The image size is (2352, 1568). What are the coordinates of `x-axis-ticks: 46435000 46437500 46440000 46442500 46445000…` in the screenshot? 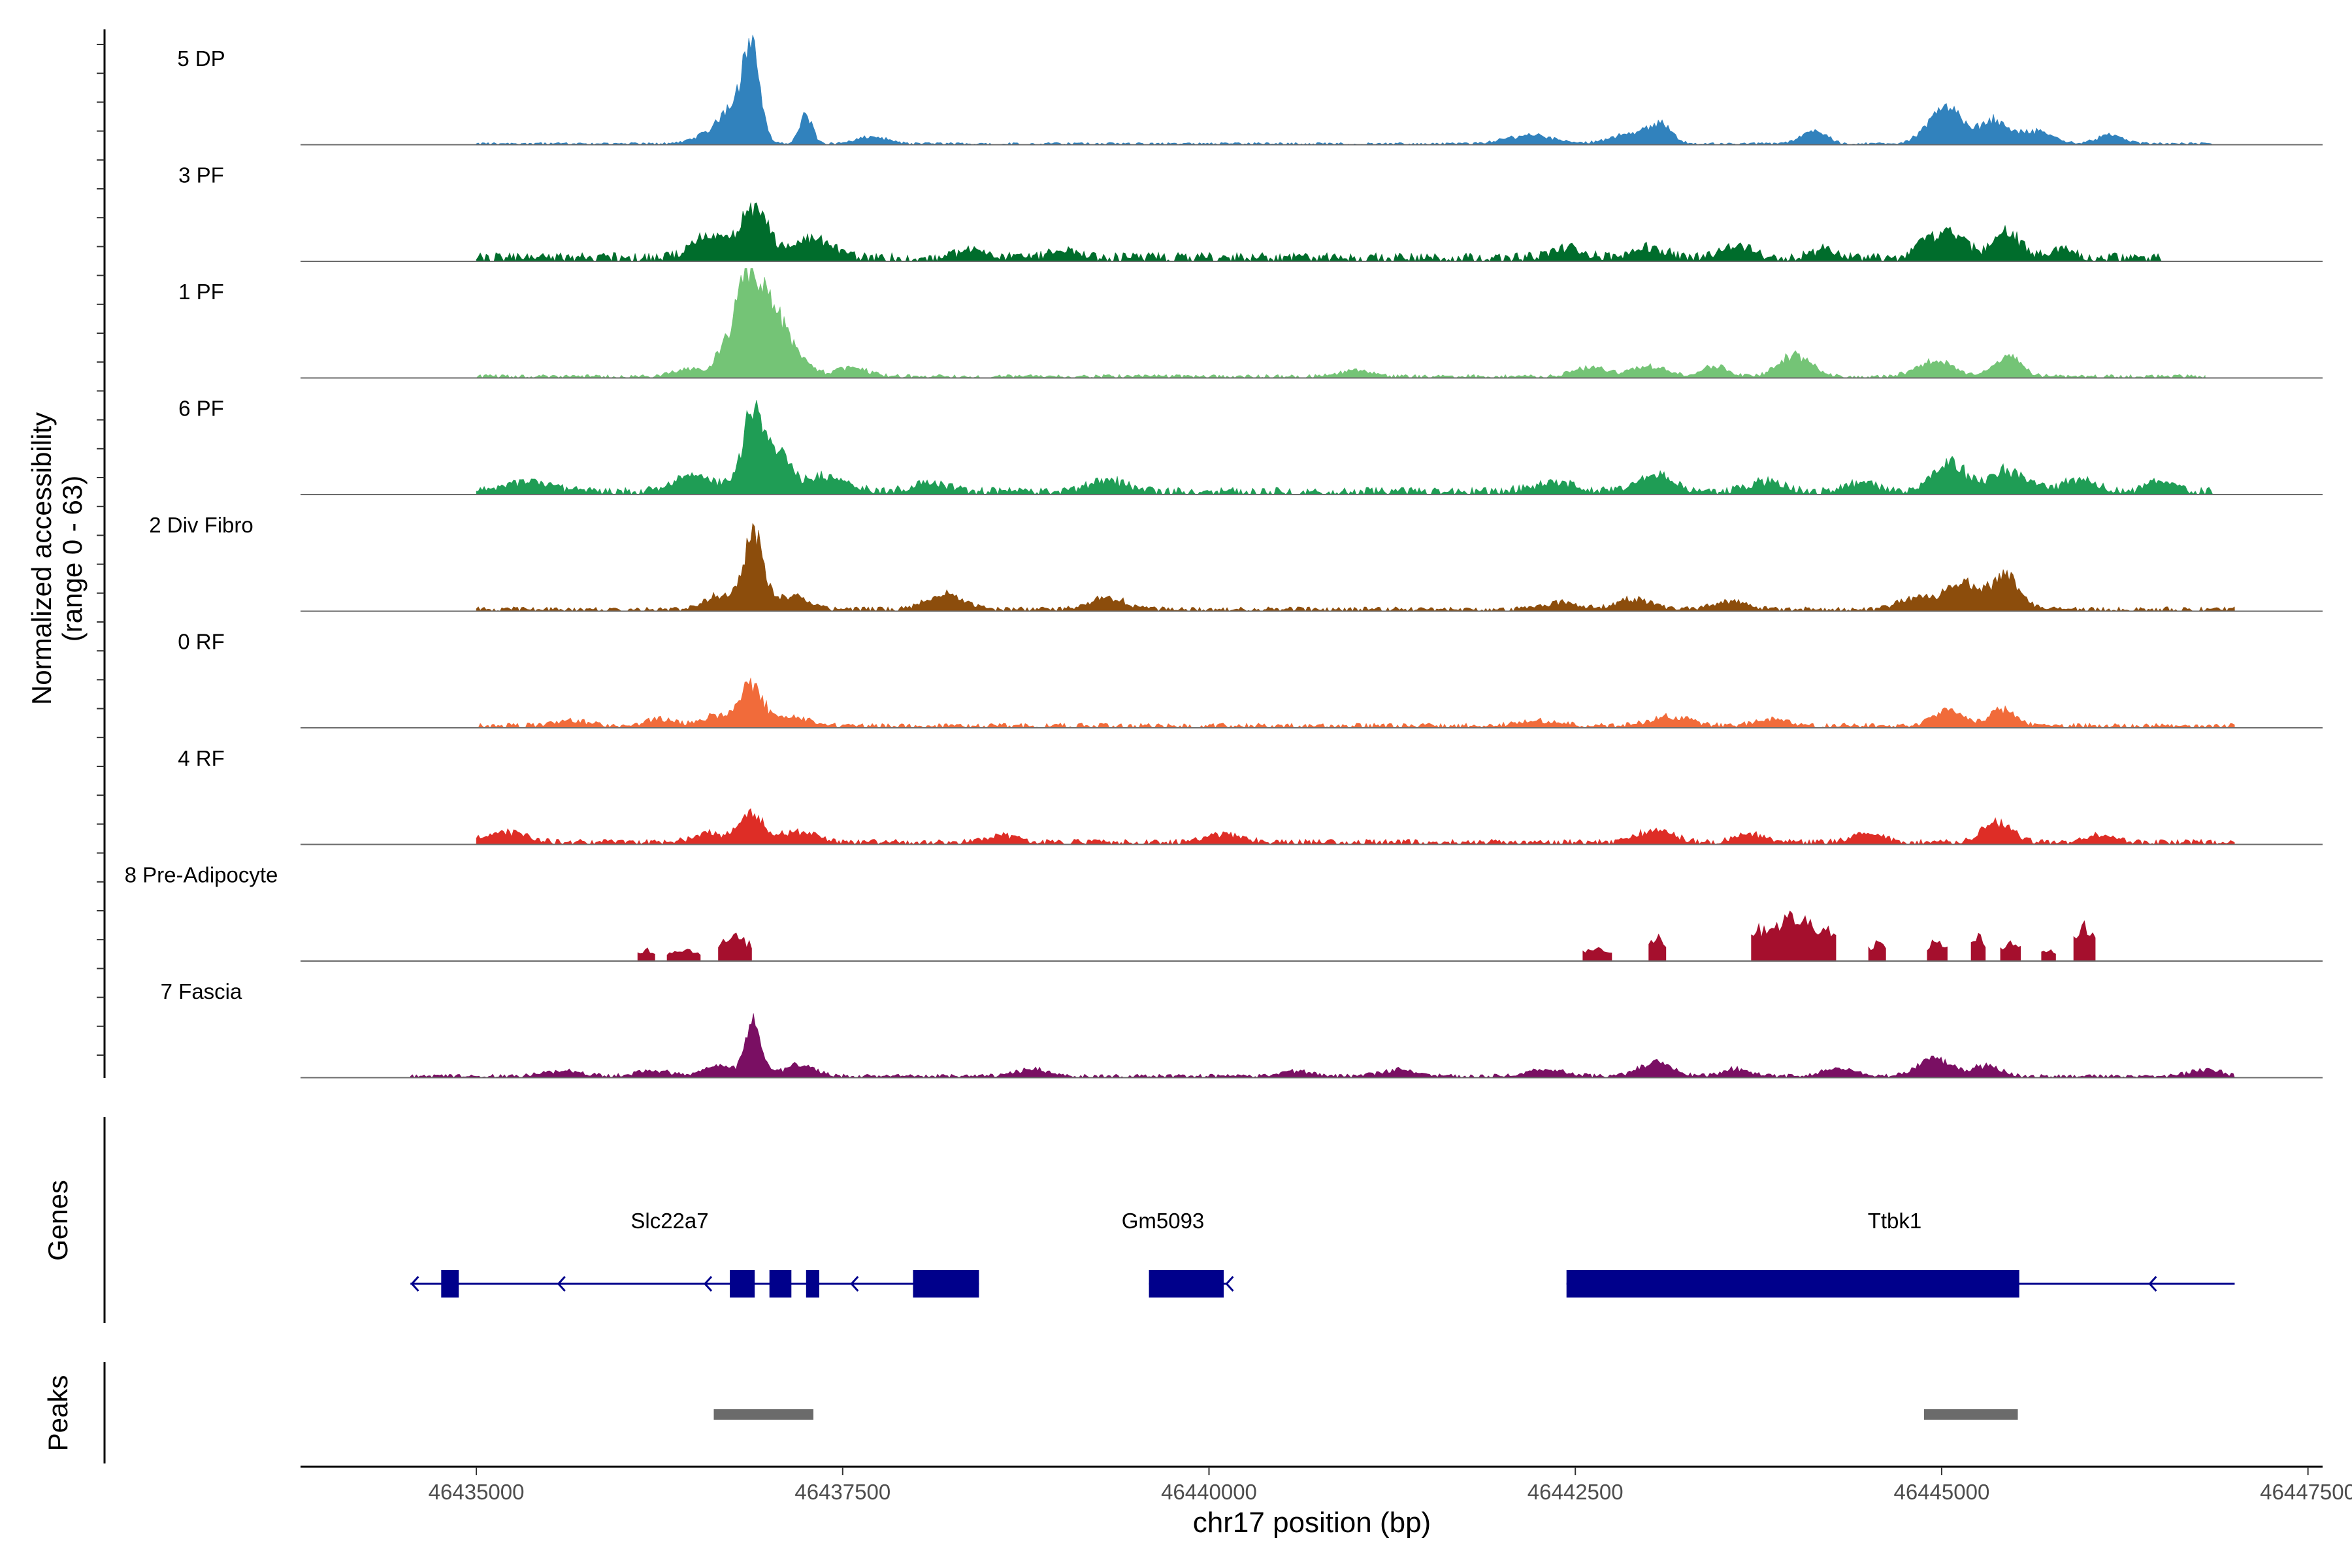 It's located at (1390, 1485).